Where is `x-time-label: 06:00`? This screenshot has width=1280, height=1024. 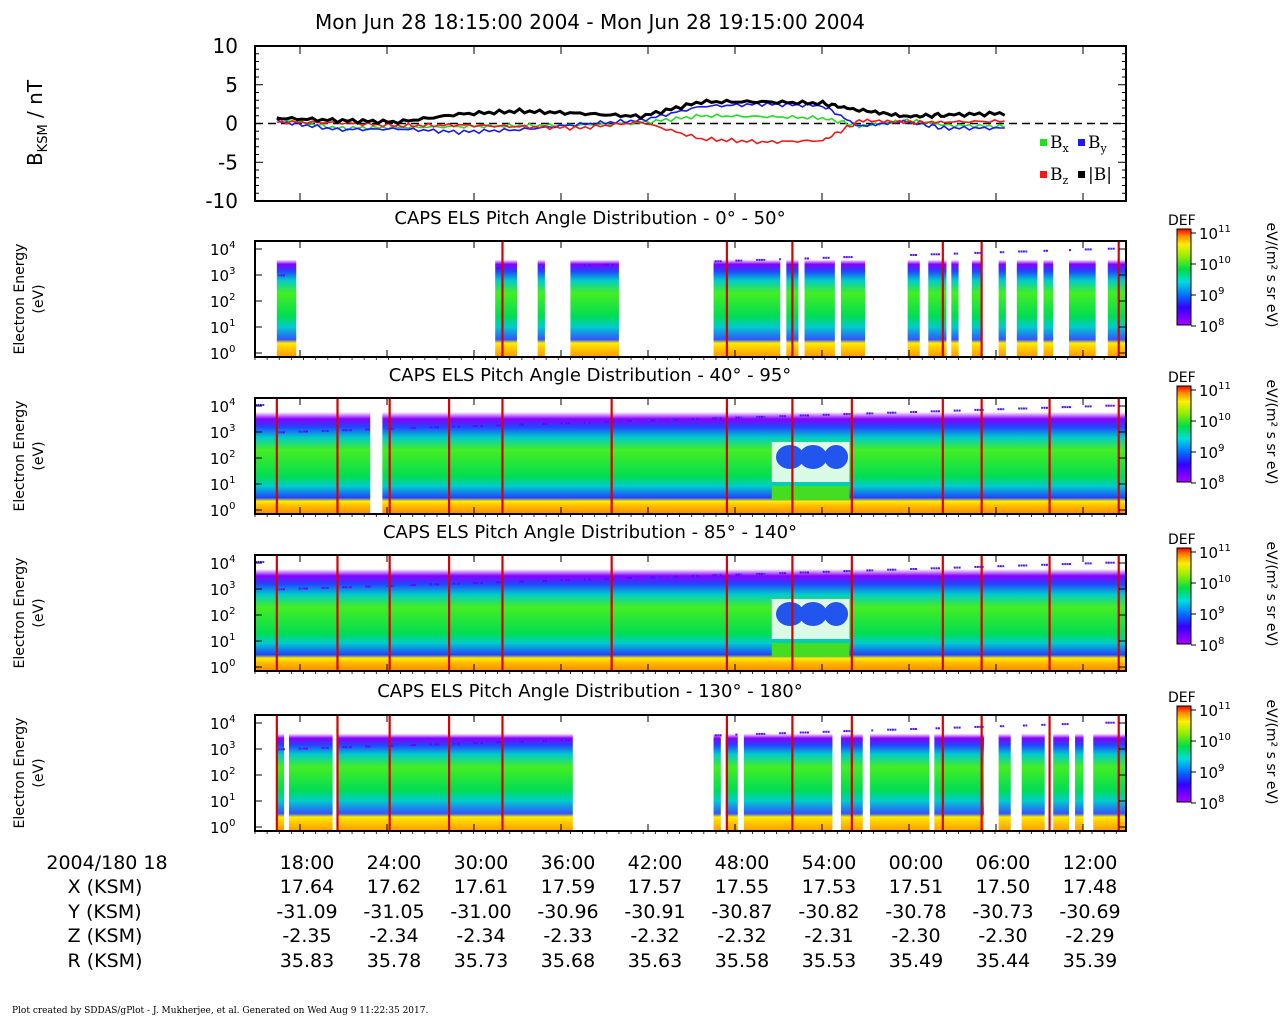 x-time-label: 06:00 is located at coordinates (1003, 863).